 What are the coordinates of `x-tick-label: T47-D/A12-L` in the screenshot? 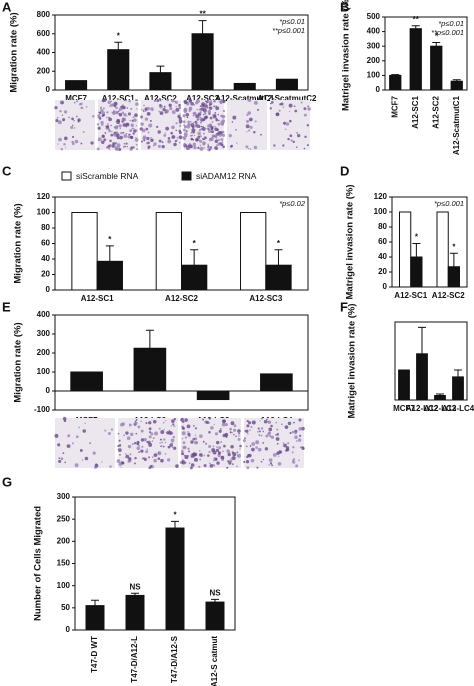 It's located at (134, 659).